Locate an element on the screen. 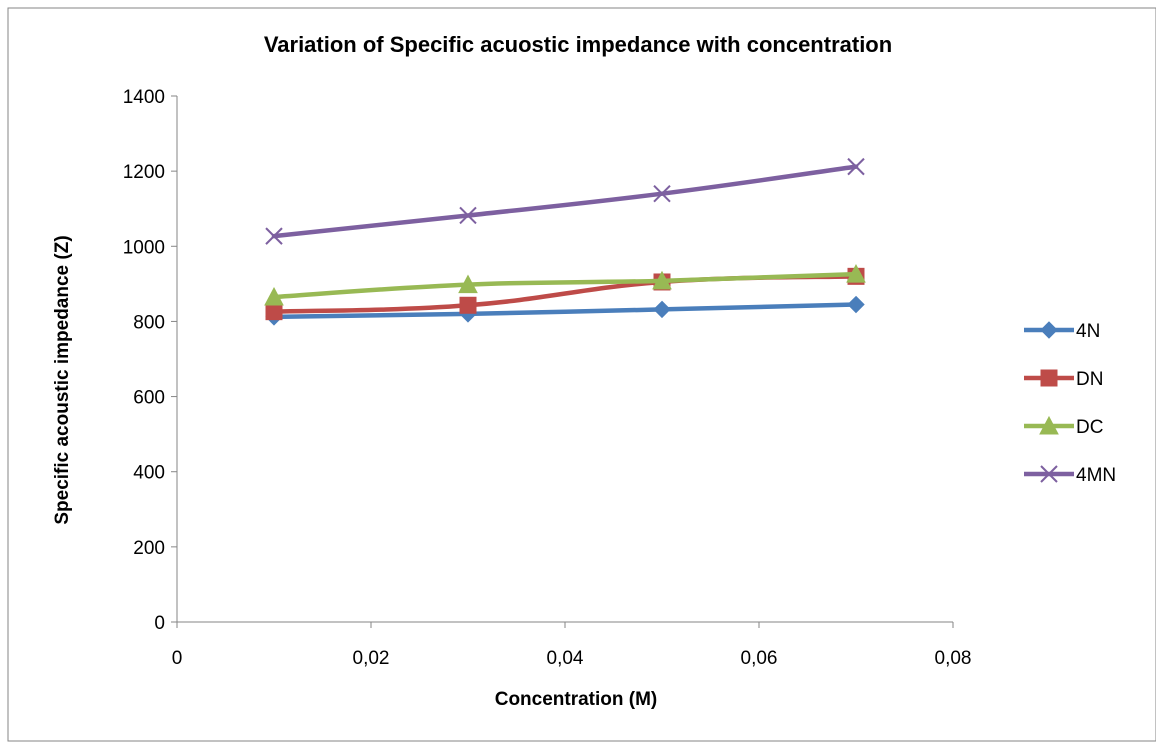 The height and width of the screenshot is (742, 1156). series-line-4MN is located at coordinates (565, 201).